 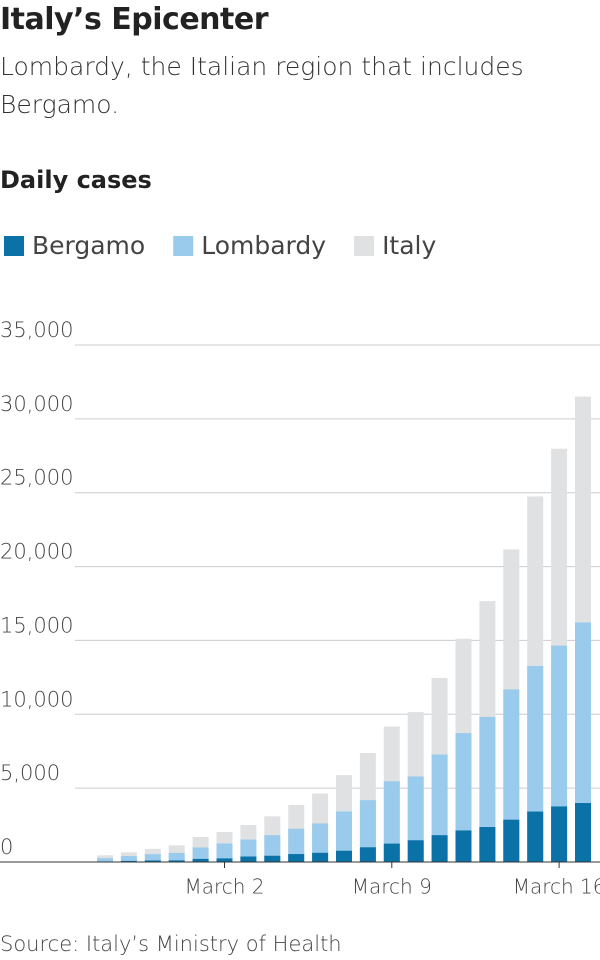 I want to click on y-tick-label: 30,000, so click(x=36, y=404).